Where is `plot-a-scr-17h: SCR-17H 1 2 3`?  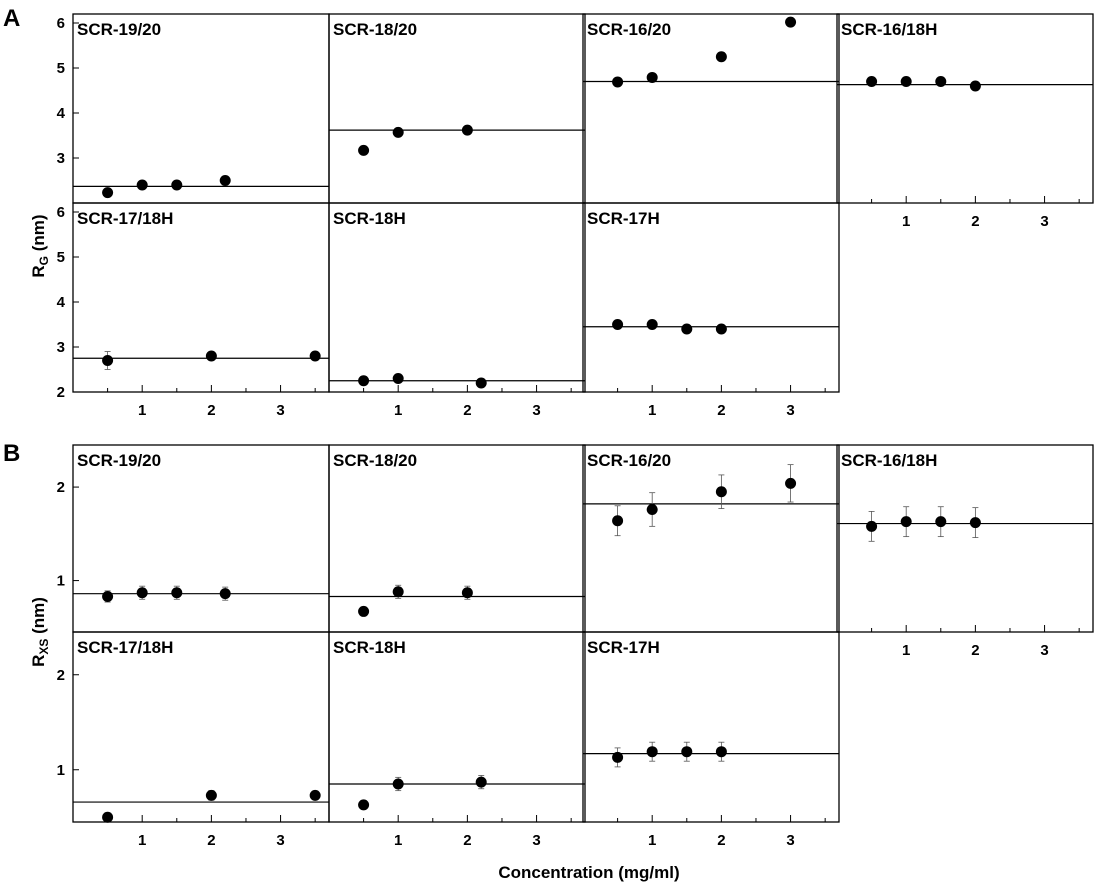 plot-a-scr-17h: SCR-17H 1 2 3 is located at coordinates (711, 310).